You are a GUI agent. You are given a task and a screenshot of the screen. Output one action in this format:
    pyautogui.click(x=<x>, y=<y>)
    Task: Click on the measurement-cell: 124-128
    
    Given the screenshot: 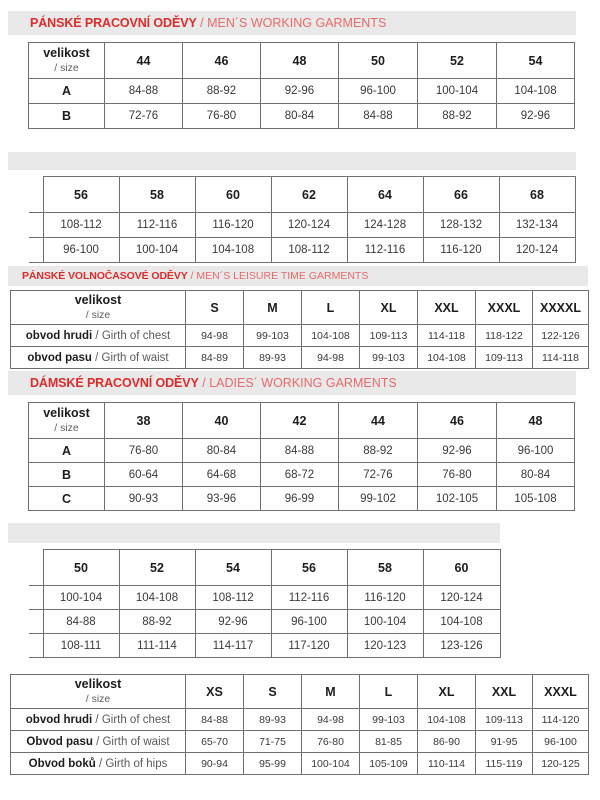 What is the action you would take?
    pyautogui.click(x=385, y=225)
    